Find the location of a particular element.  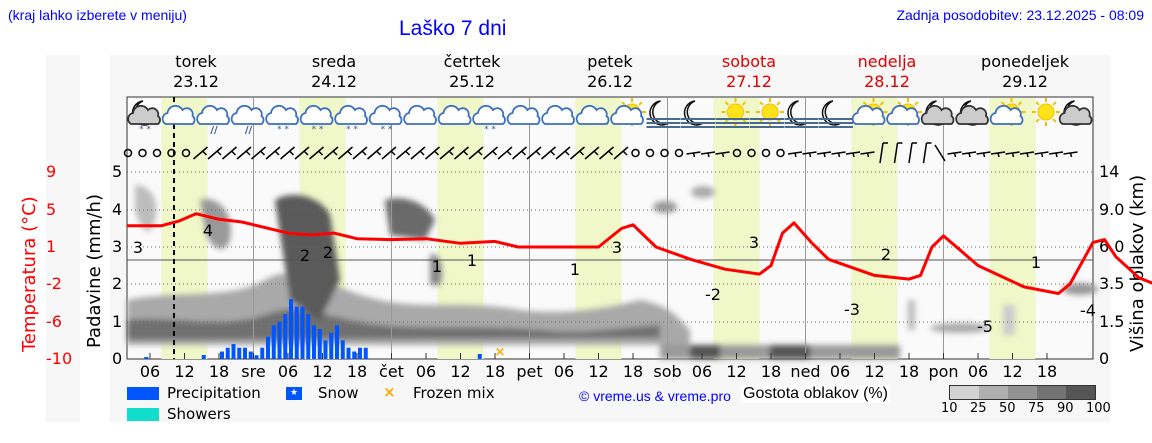

cloud-cover-label: 100 is located at coordinates (1098, 408).